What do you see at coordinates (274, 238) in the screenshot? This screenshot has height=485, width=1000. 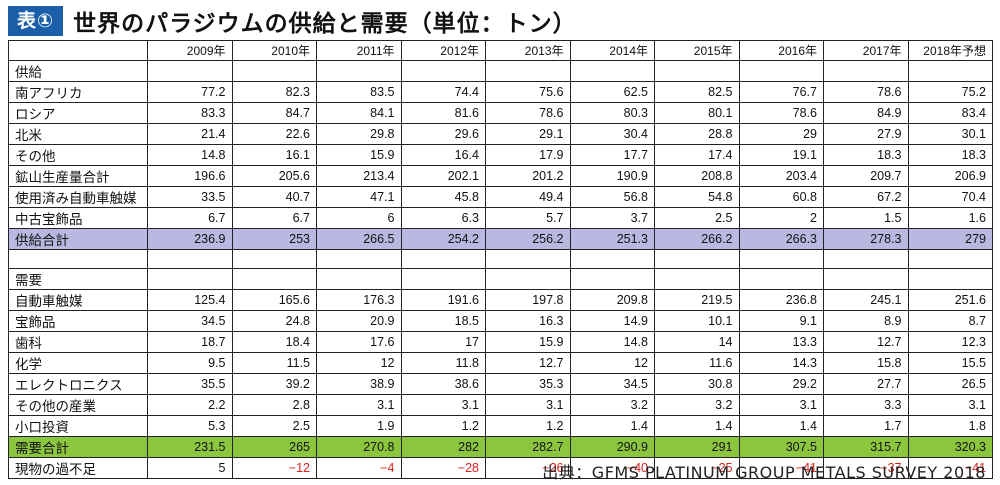 I see `table-cell: 253` at bounding box center [274, 238].